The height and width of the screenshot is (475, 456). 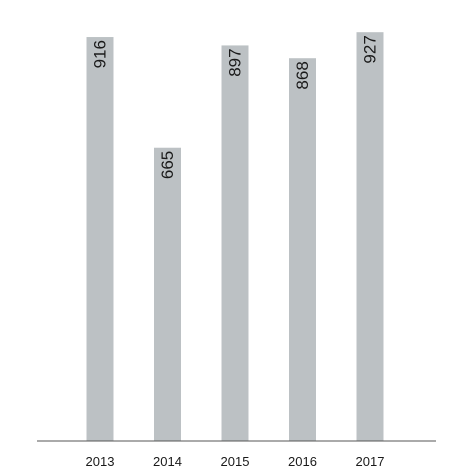 What do you see at coordinates (302, 75) in the screenshot?
I see `bar-value-label-2016: 868` at bounding box center [302, 75].